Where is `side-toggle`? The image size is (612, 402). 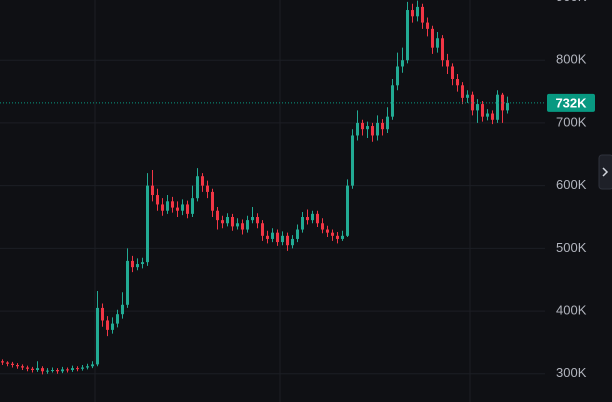 side-toggle is located at coordinates (605, 172).